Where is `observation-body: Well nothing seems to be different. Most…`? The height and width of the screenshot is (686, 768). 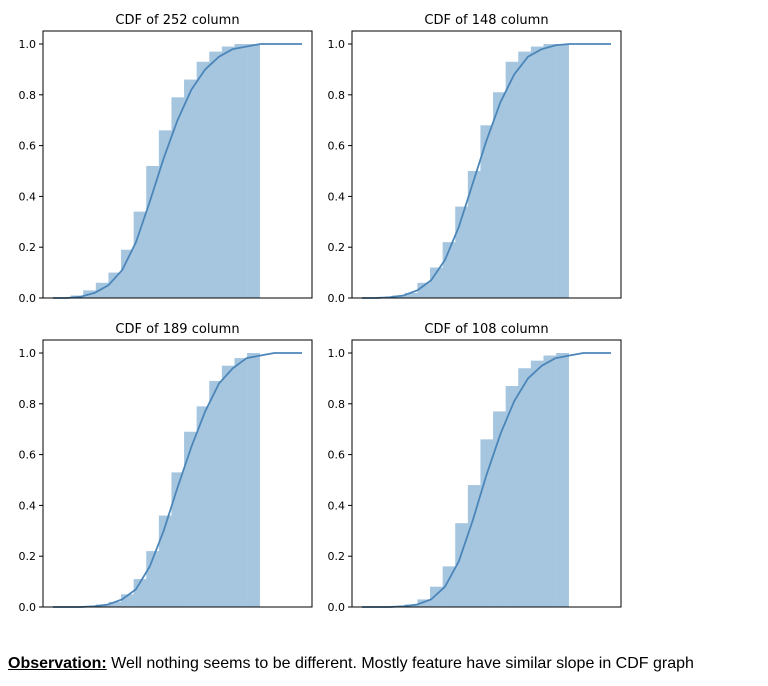 observation-body: Well nothing seems to be different. Most… is located at coordinates (400, 663).